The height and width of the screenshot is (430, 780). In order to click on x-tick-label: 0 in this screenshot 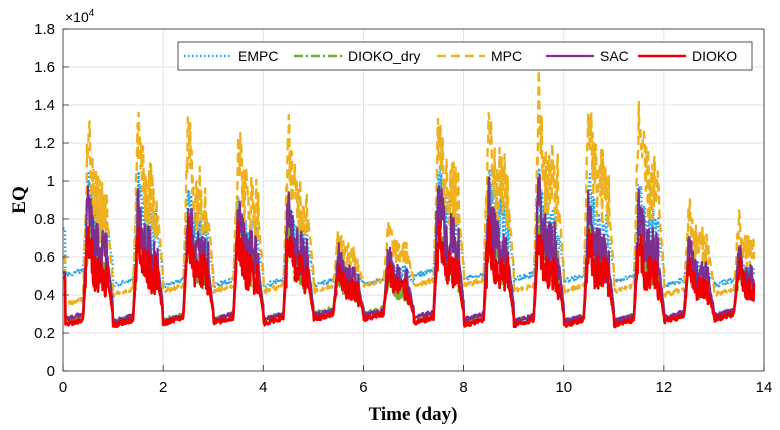, I will do `click(63, 387)`.